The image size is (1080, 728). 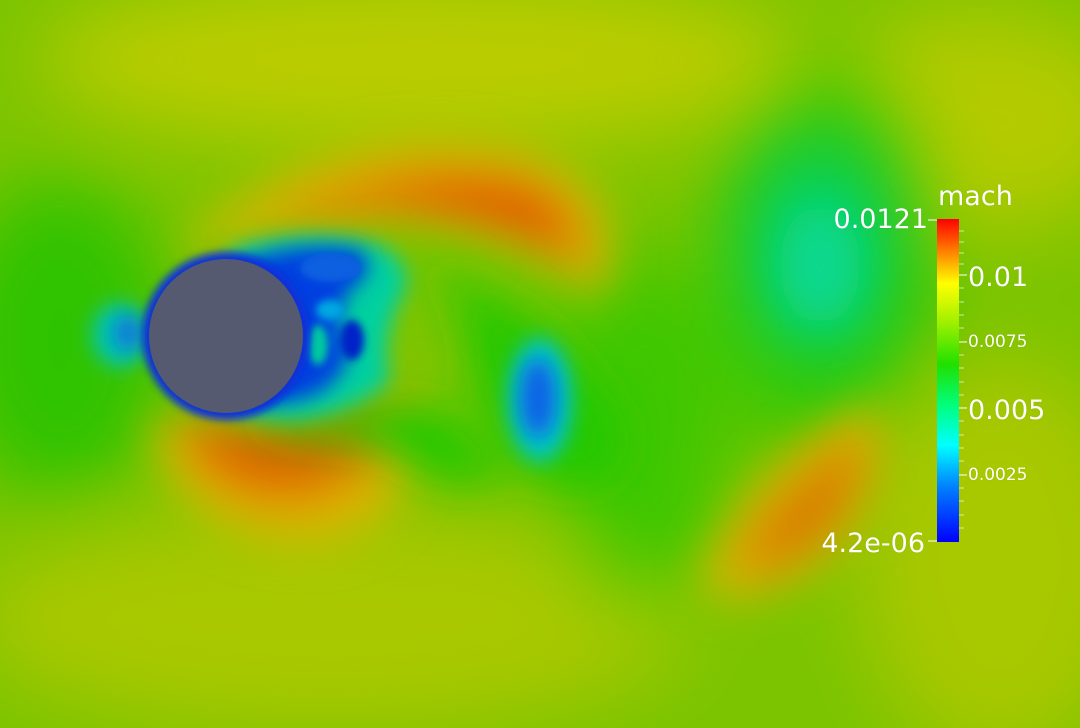 I want to click on upper-arc, so click(x=390, y=220).